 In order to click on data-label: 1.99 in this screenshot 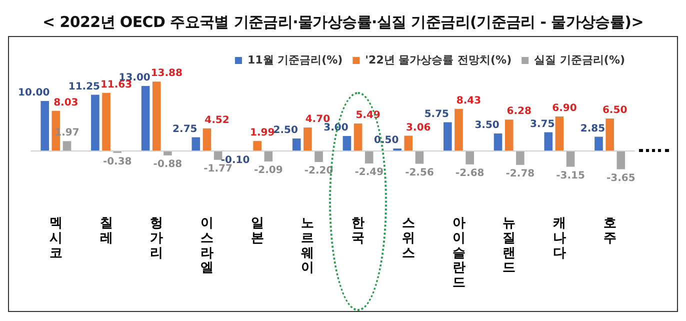, I will do `click(262, 133)`.